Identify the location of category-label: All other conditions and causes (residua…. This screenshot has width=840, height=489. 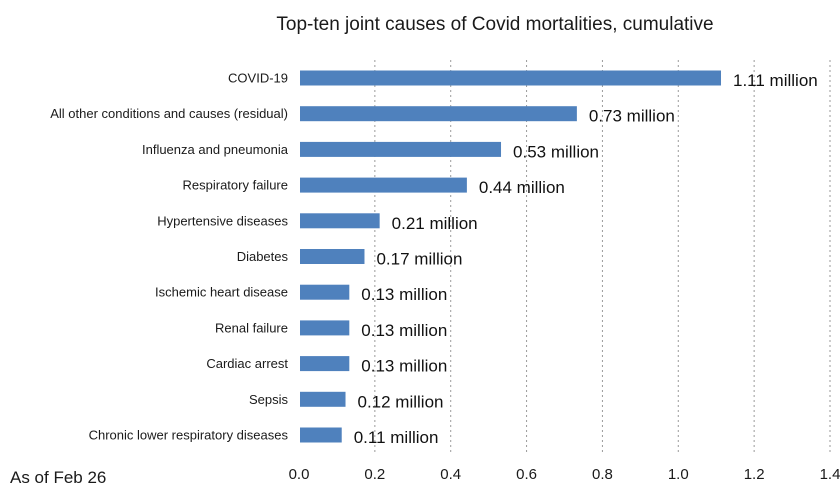
(169, 113).